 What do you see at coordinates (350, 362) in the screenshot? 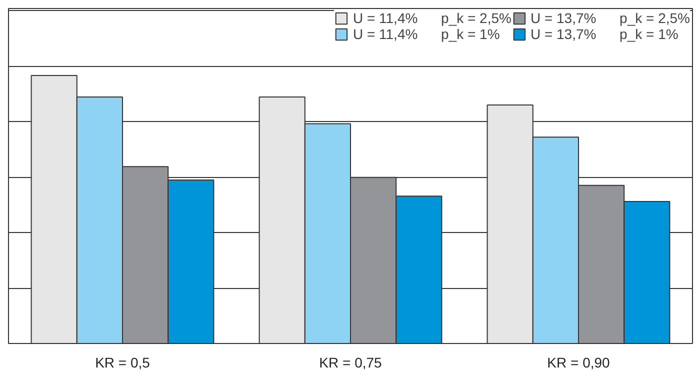
I see `x-tick-label: KR = 0,75` at bounding box center [350, 362].